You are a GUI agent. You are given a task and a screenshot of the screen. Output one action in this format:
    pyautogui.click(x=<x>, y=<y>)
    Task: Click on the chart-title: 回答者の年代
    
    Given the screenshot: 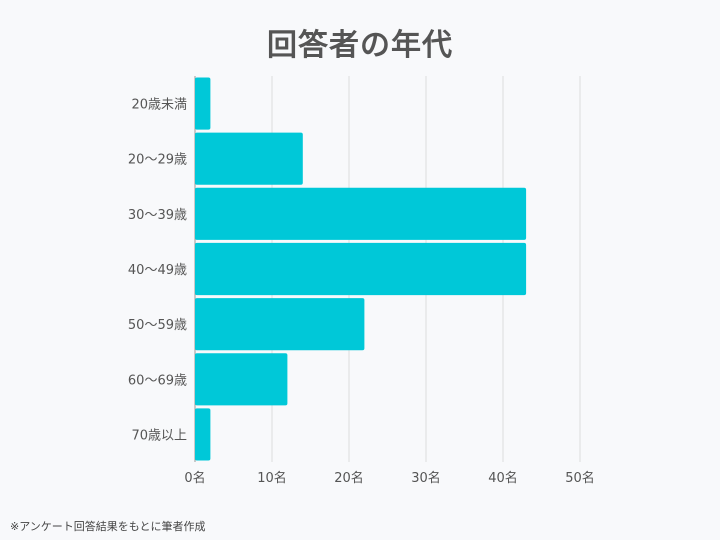 What is the action you would take?
    pyautogui.click(x=360, y=45)
    